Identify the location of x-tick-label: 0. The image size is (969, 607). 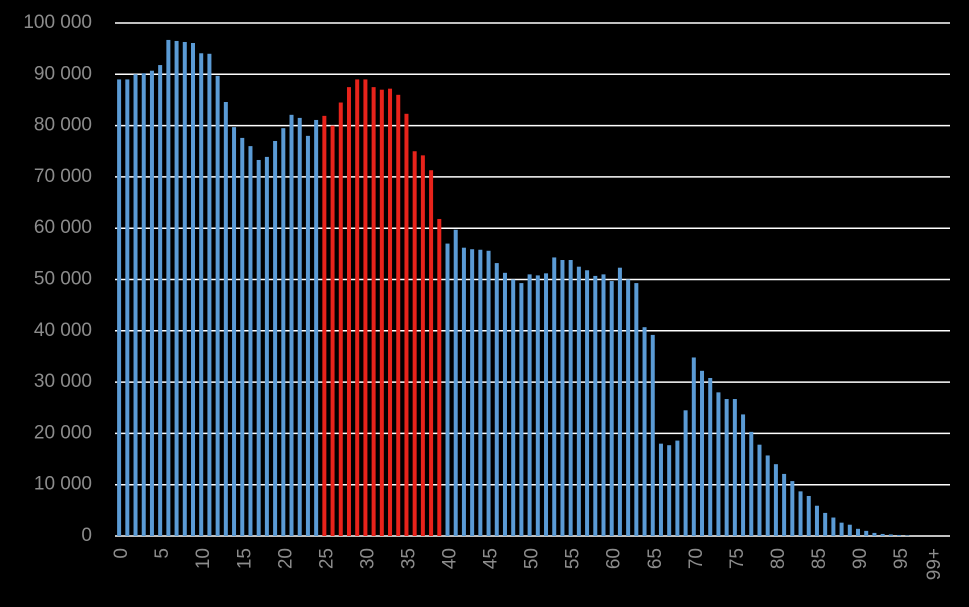
(121, 553).